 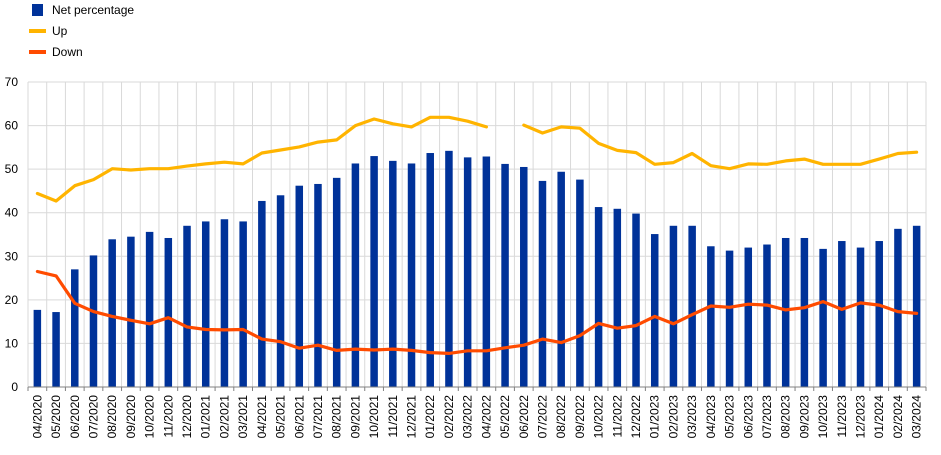 I want to click on x-tick-label: 01/2024, so click(x=879, y=417).